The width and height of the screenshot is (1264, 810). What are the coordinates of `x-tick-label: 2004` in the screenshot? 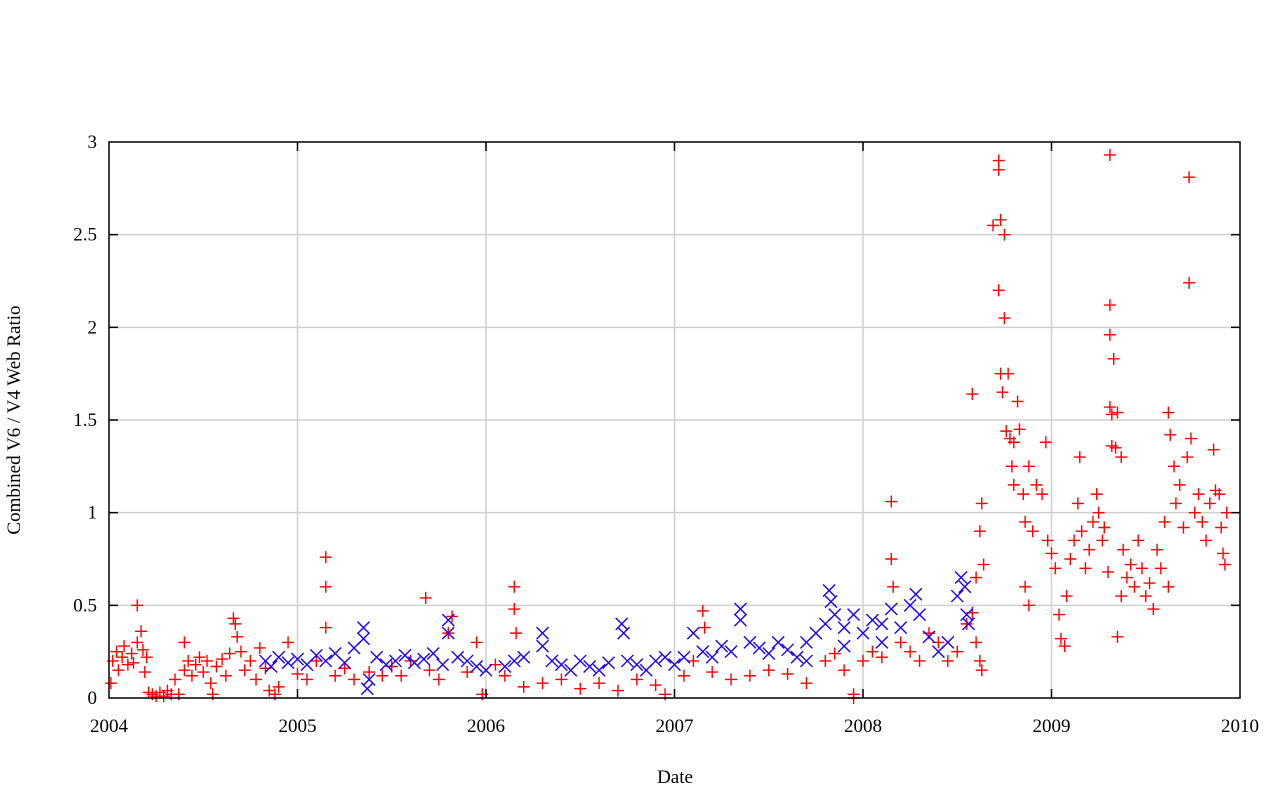 It's located at (109, 726).